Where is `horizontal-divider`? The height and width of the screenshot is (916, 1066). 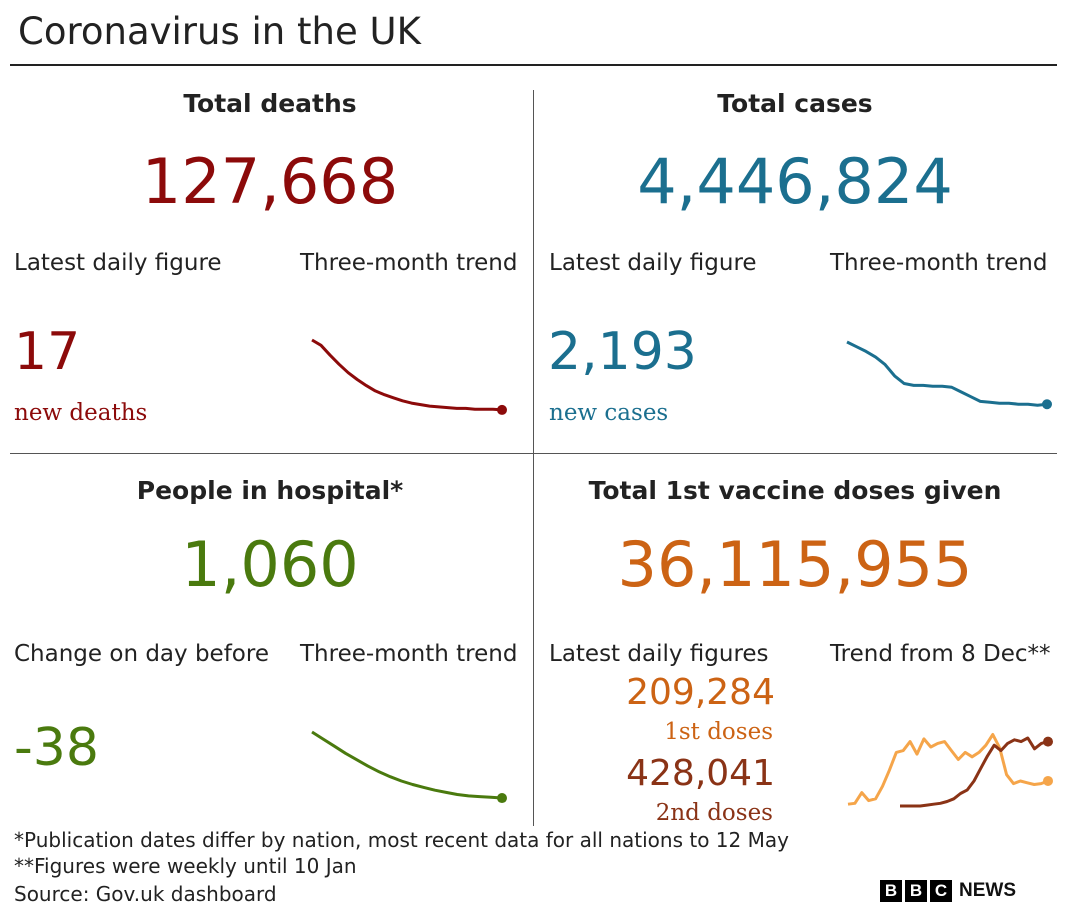
horizontal-divider is located at coordinates (533, 453).